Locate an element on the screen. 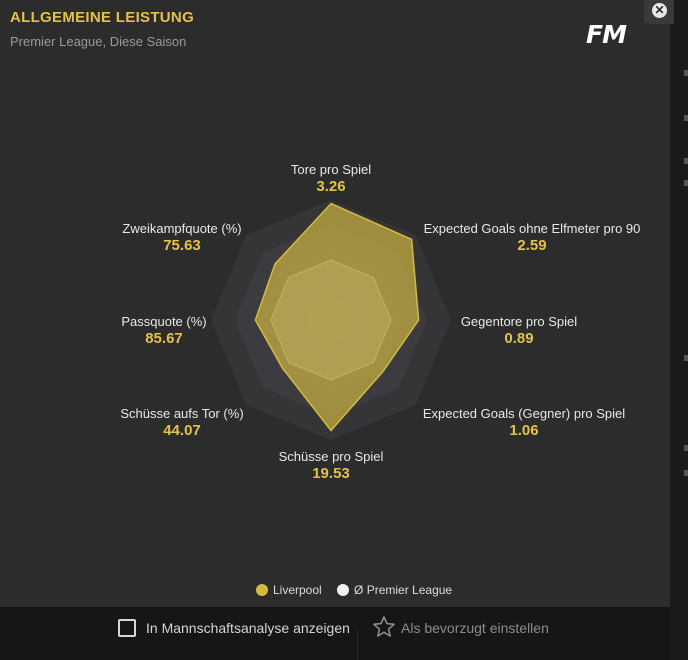 This screenshot has width=688, height=660. axis-name: Gegentore pro Spiel is located at coordinates (519, 321).